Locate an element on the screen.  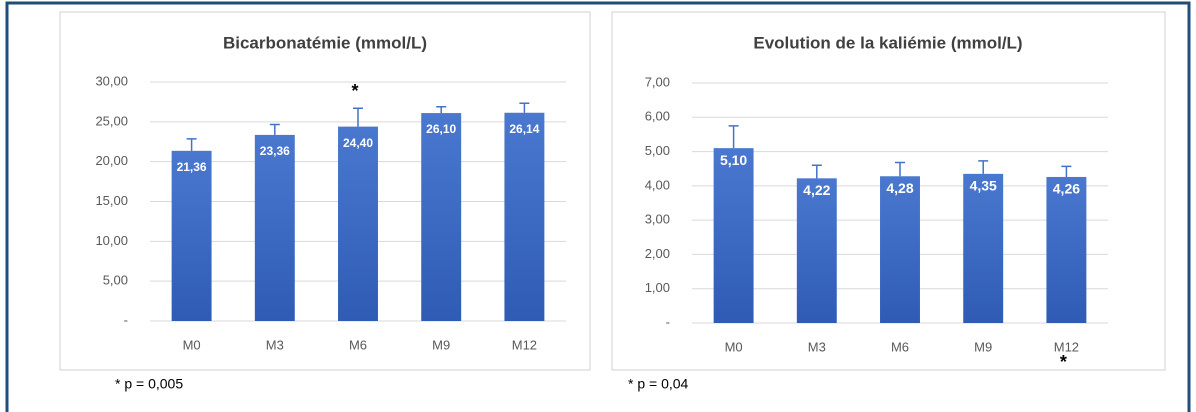
y-tick-label: 1,00 is located at coordinates (657, 287).